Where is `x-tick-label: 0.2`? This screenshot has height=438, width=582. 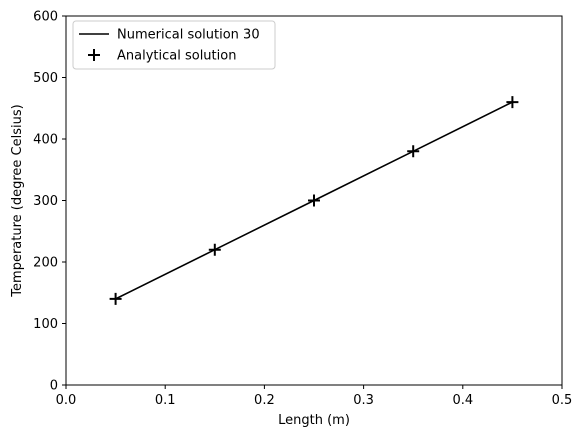
x-tick-label: 0.2 is located at coordinates (264, 400).